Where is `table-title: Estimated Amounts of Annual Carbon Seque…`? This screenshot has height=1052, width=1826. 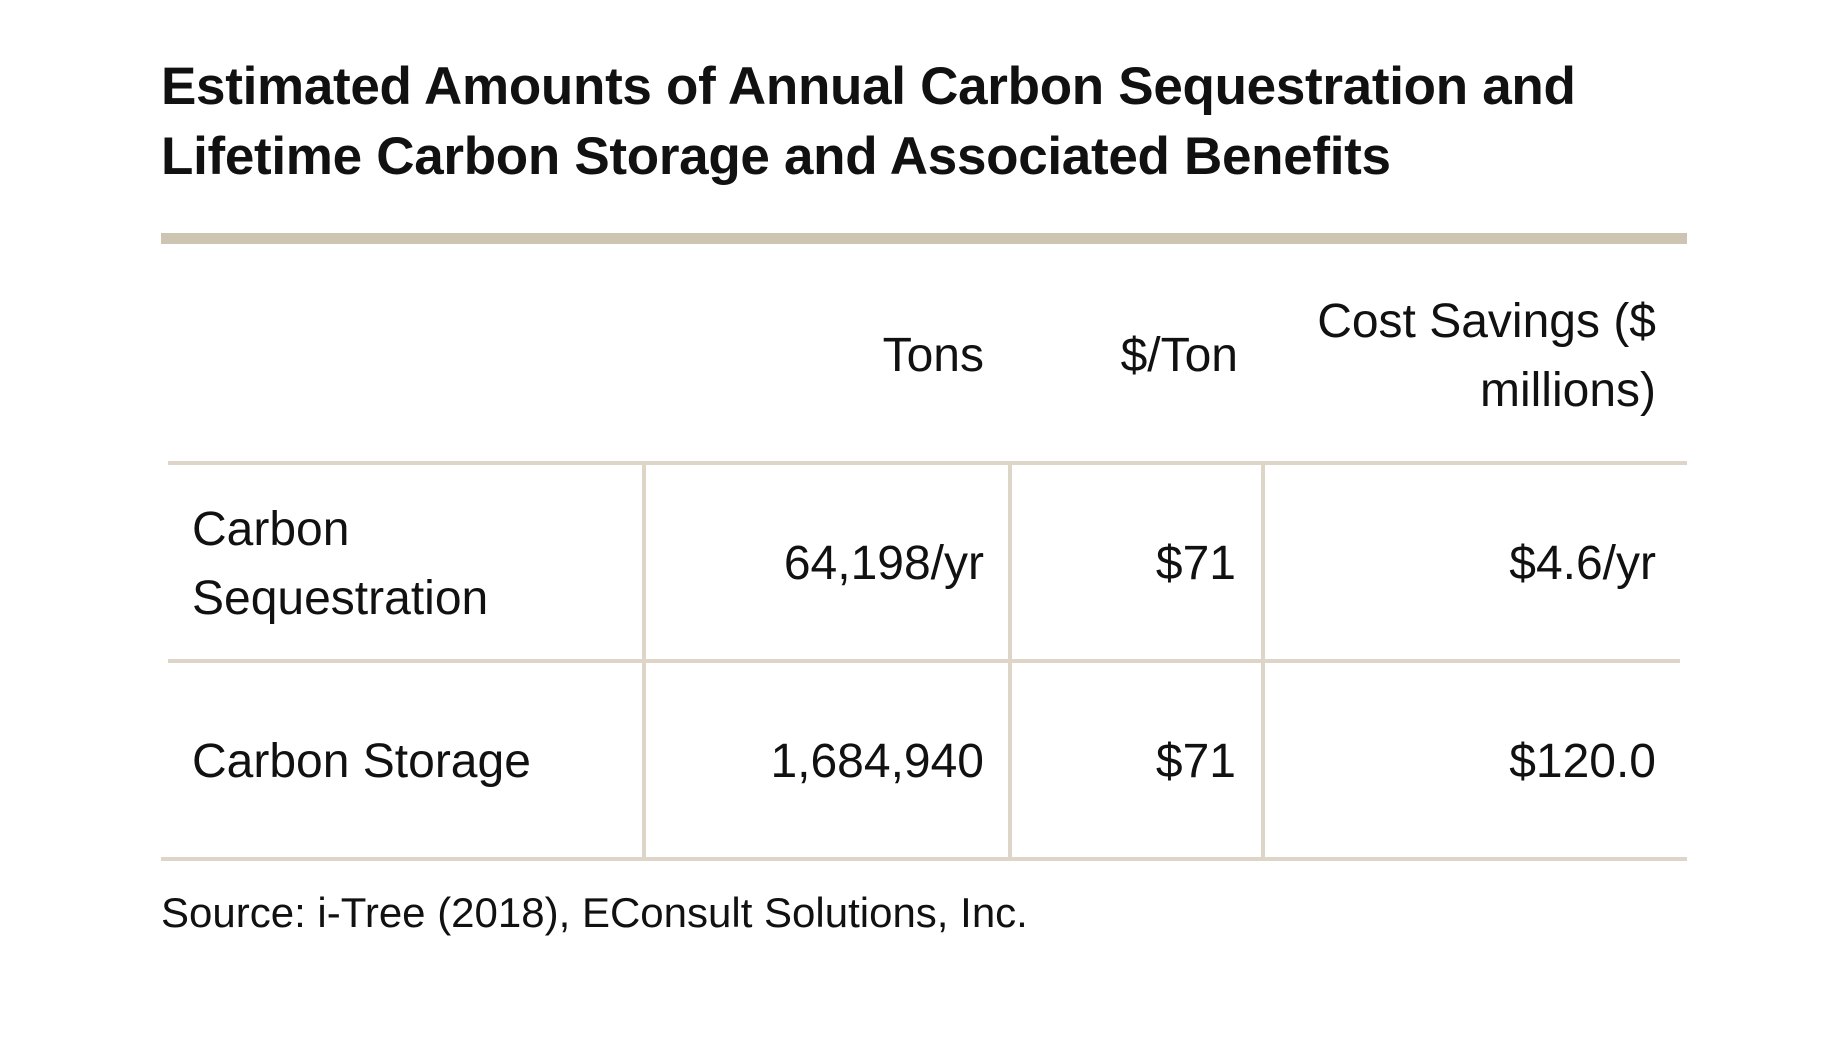
table-title: Estimated Amounts of Annual Carbon Seque… is located at coordinates (868, 121).